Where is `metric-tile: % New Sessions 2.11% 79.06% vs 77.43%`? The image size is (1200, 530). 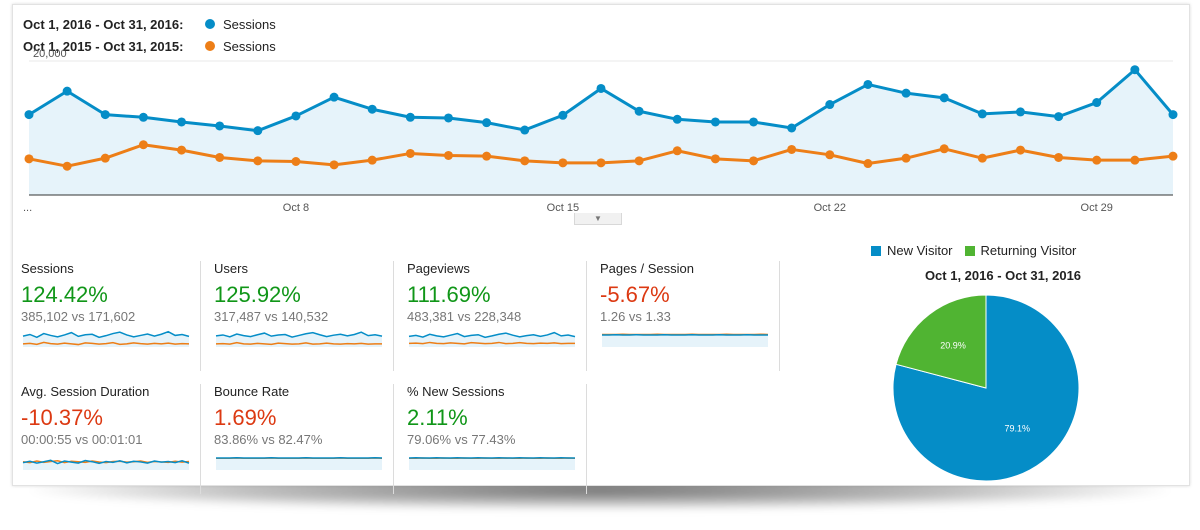
metric-tile: % New Sessions 2.11% 79.06% vs 77.43% is located at coordinates (497, 439).